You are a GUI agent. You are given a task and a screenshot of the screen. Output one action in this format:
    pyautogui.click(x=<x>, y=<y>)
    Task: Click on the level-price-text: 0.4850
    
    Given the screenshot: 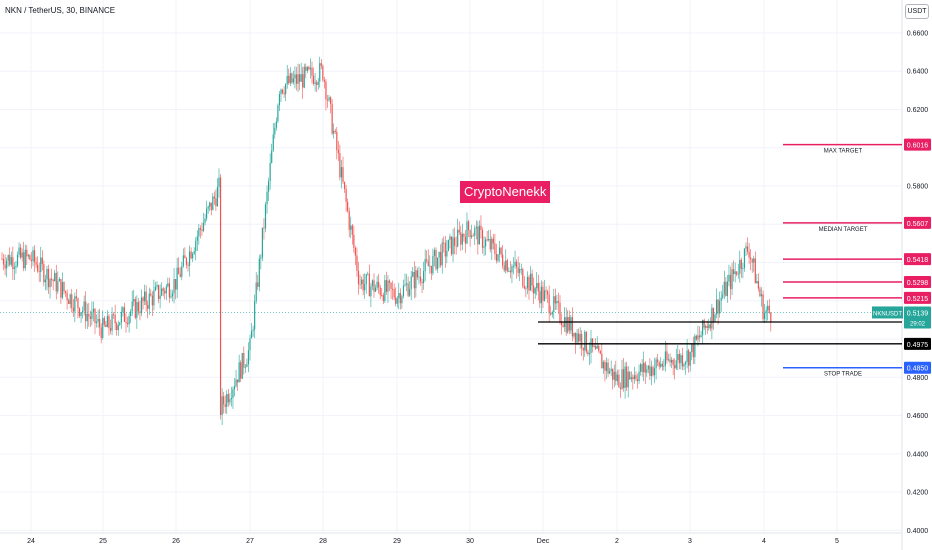 What is the action you would take?
    pyautogui.click(x=918, y=369)
    